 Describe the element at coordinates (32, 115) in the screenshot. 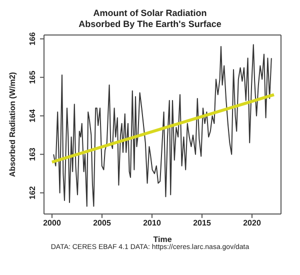

I see `y-tick-label: 164` at that location.